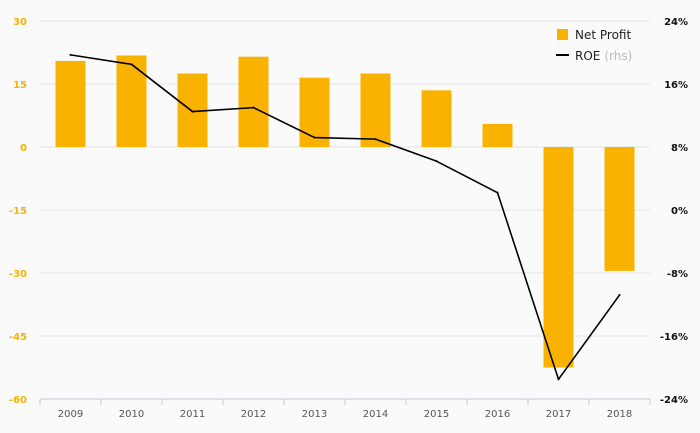 The height and width of the screenshot is (433, 700). I want to click on legend-line-entry: ROE (rhs), so click(603, 56).